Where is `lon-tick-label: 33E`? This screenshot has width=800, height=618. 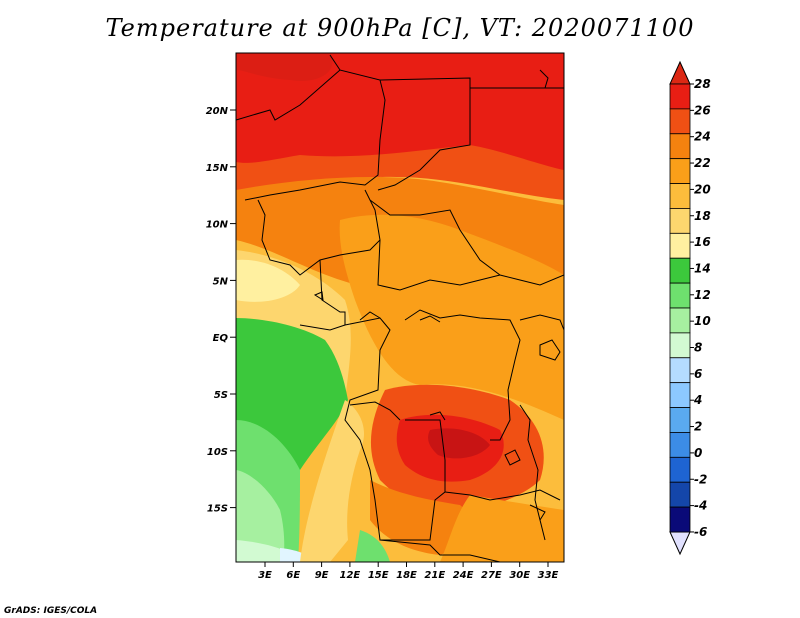
lon-tick-label: 33E is located at coordinates (548, 575).